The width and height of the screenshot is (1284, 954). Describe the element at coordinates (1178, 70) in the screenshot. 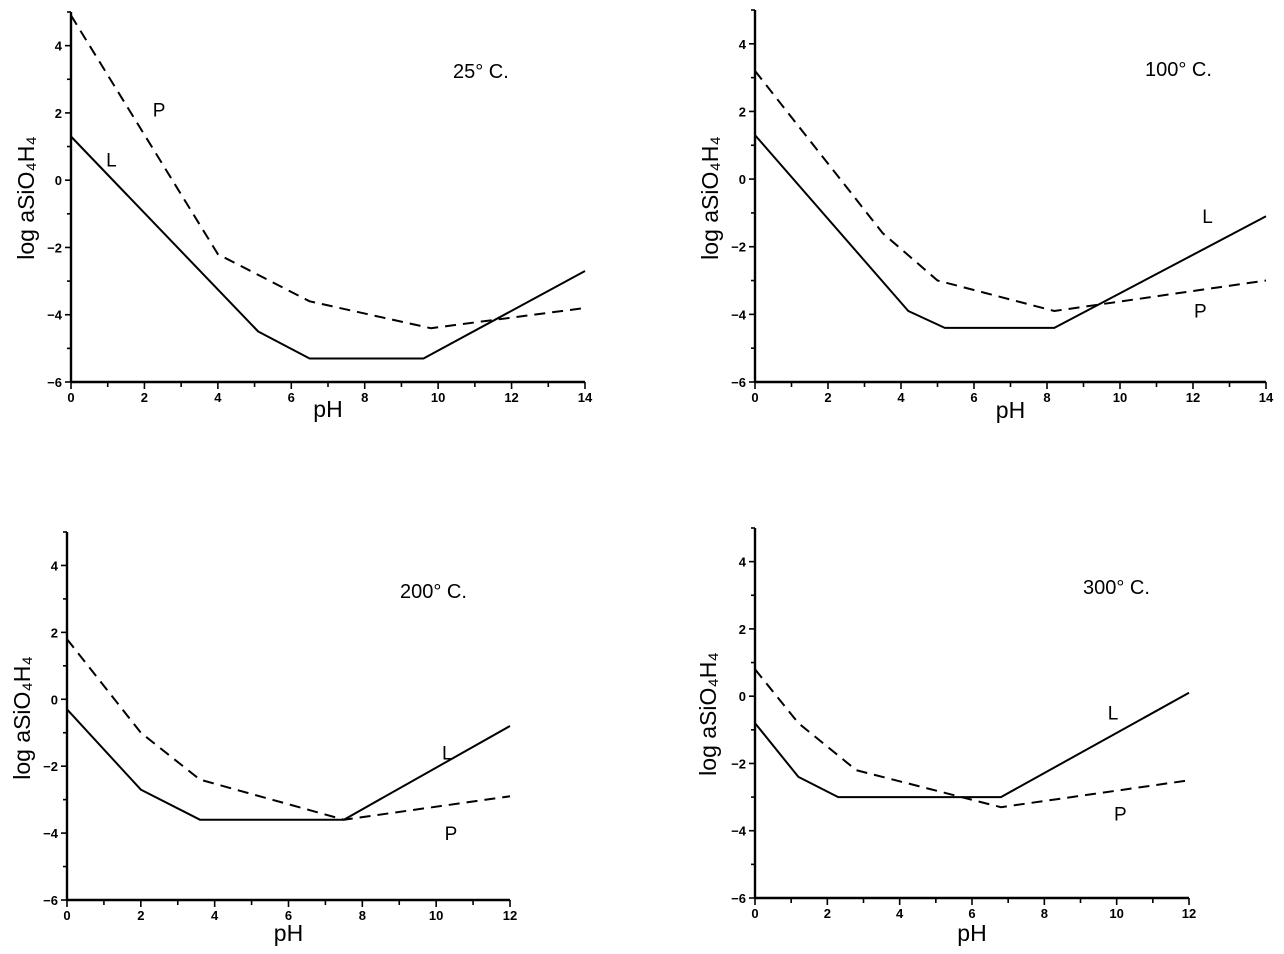

I see `panel-title: 100° C.` at that location.